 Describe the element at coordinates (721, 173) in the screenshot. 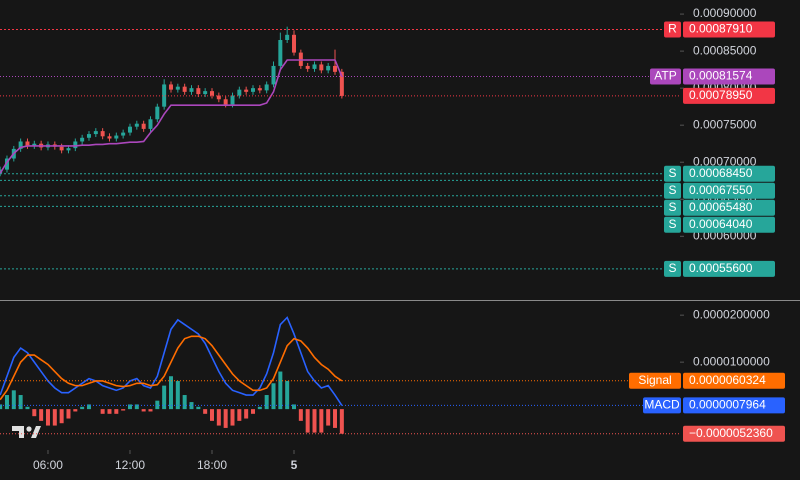

I see `value-label: 0.00068450` at that location.